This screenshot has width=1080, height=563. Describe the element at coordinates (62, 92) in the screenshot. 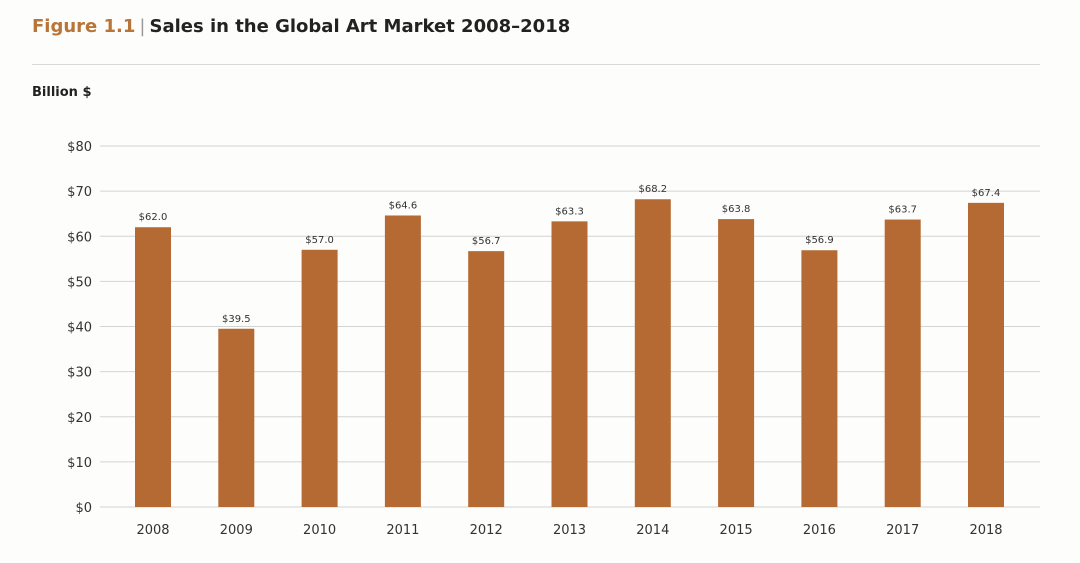

I see `y-axis-unit-label: Billion $` at that location.